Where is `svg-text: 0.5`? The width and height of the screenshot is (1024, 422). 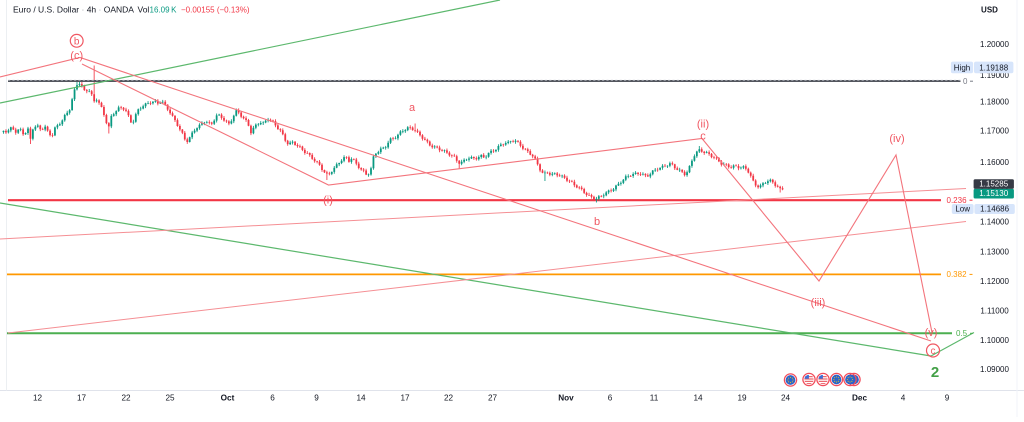
svg-text: 0.5 is located at coordinates (962, 333).